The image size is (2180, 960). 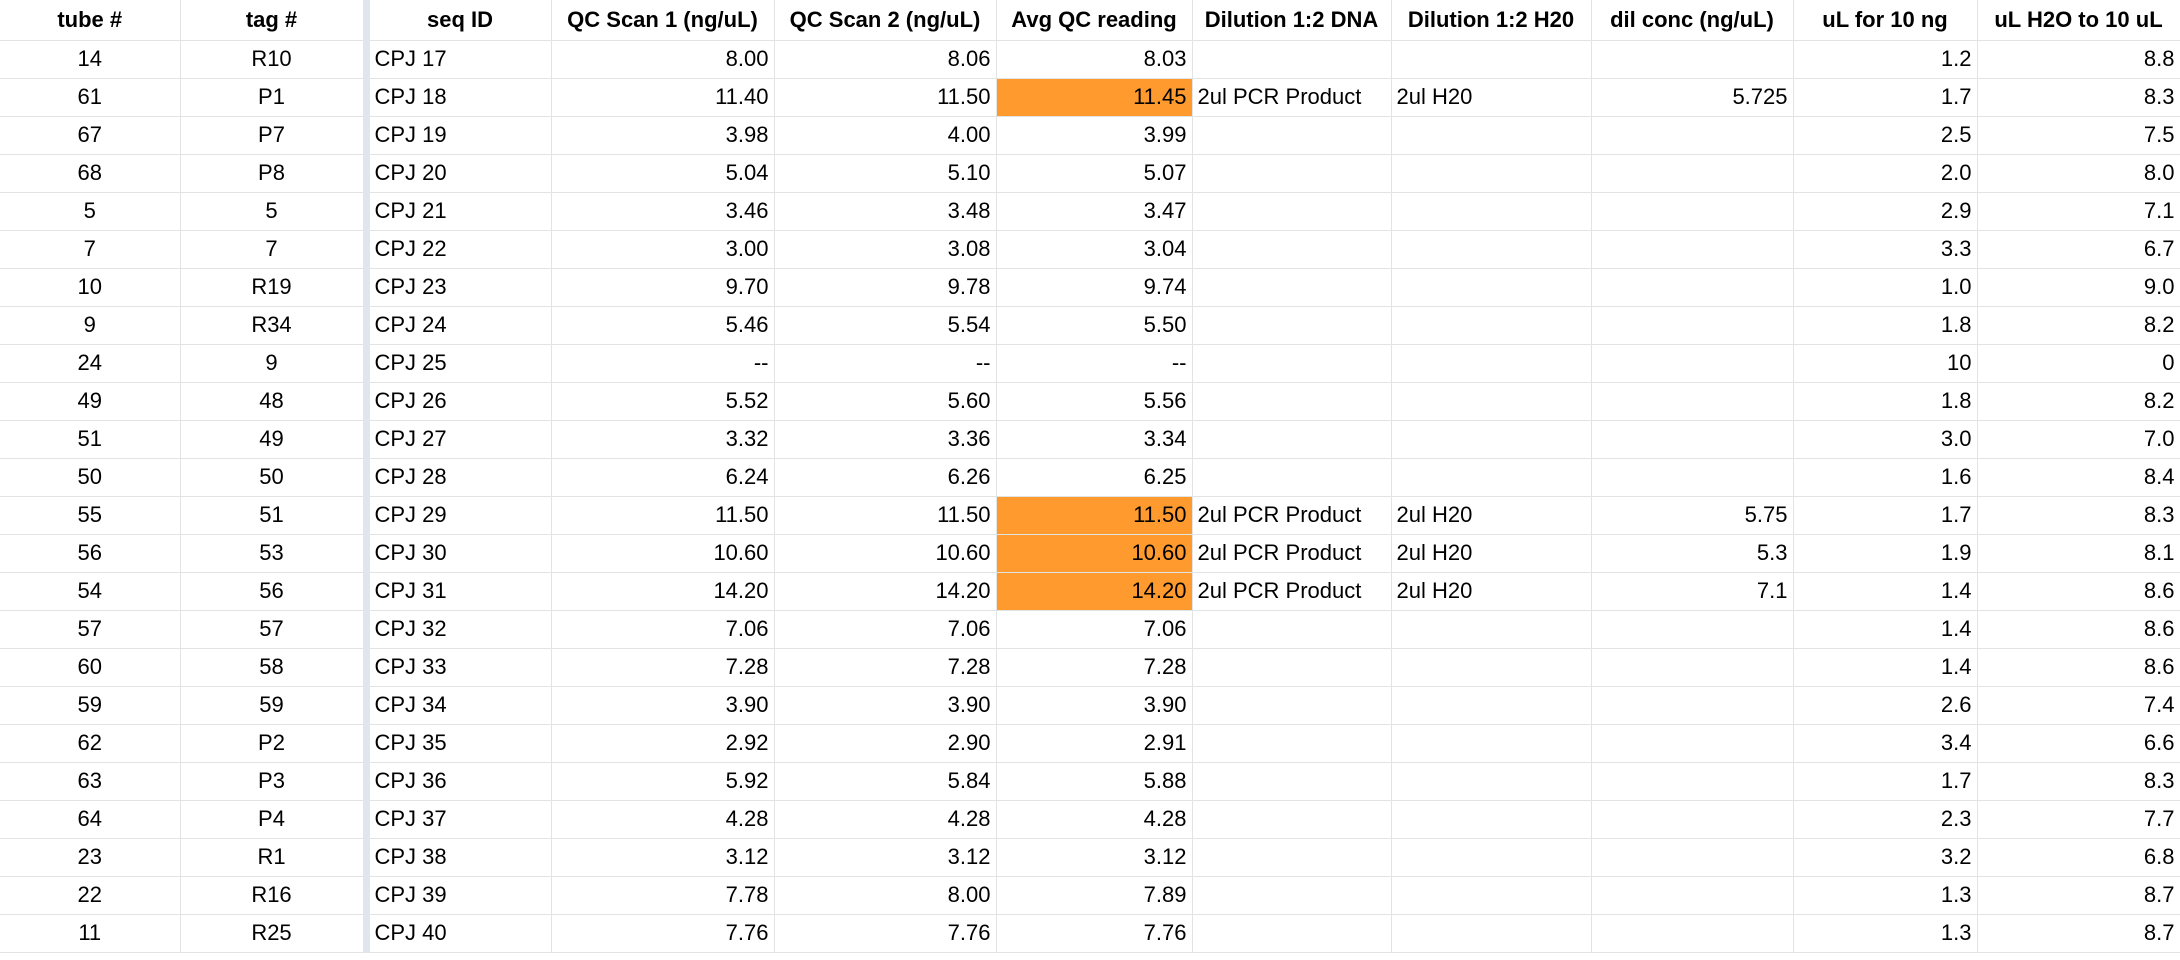 I want to click on header-cell-ul-for-10ng: uL for 10 ng, so click(x=1885, y=20).